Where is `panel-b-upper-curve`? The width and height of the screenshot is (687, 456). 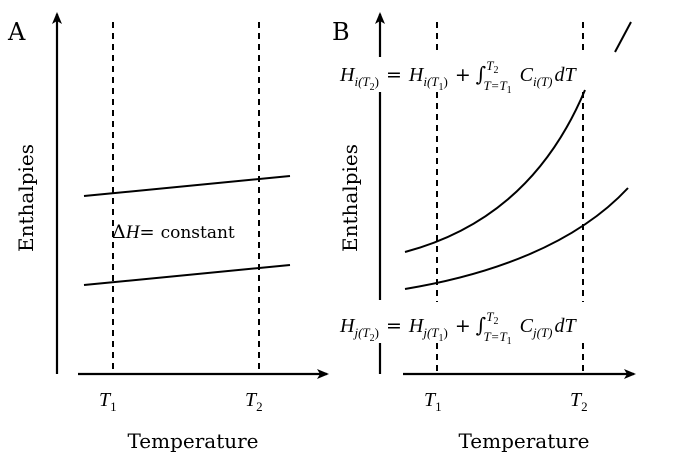 panel-b-upper-curve is located at coordinates (495, 171).